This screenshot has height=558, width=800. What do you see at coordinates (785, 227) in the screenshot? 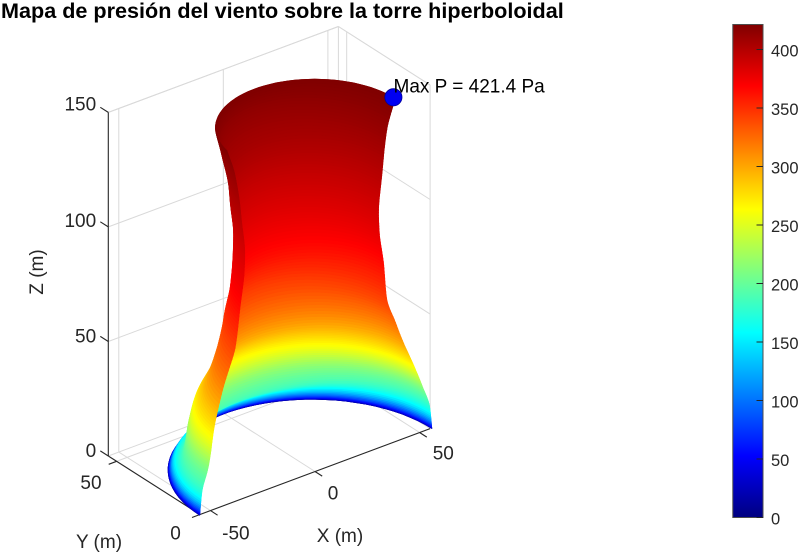
I see `svg-text: 250` at bounding box center [785, 227].